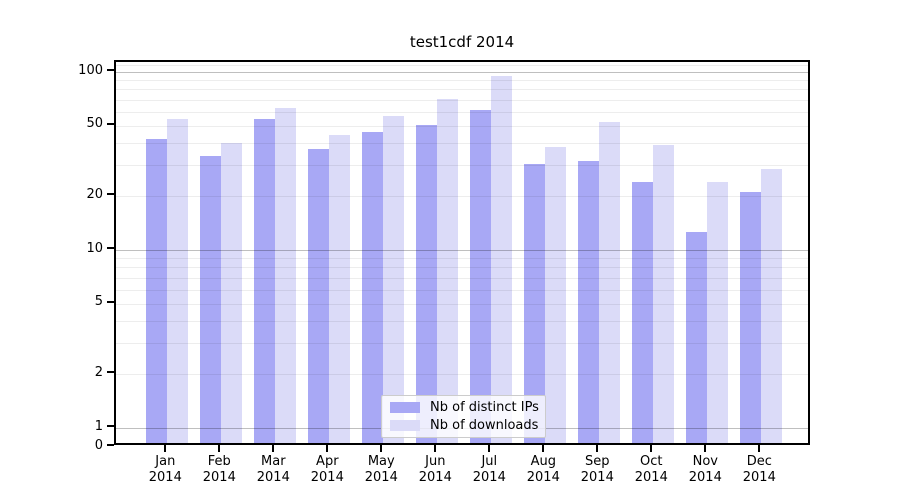 This screenshot has height=500, width=900. Describe the element at coordinates (211, 299) in the screenshot. I see `bar-feb-distinct-ips` at that location.